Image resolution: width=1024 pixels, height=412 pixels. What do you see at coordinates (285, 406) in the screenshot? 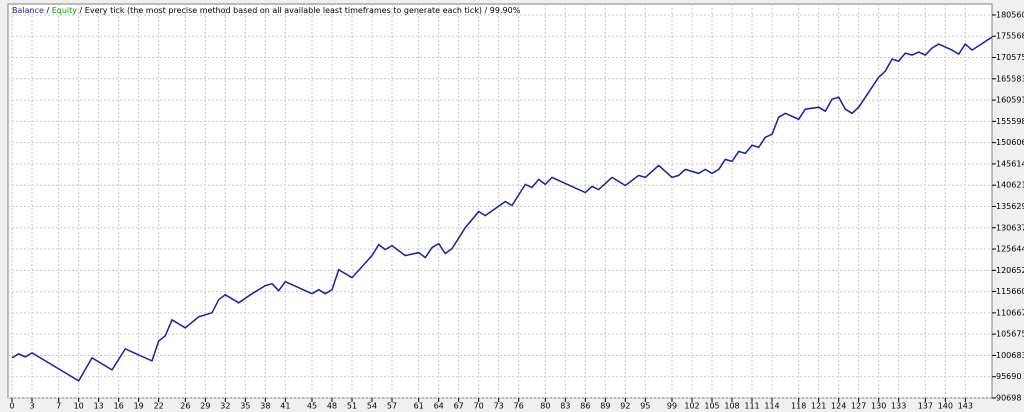
I see `x-tick-label: 41` at bounding box center [285, 406].